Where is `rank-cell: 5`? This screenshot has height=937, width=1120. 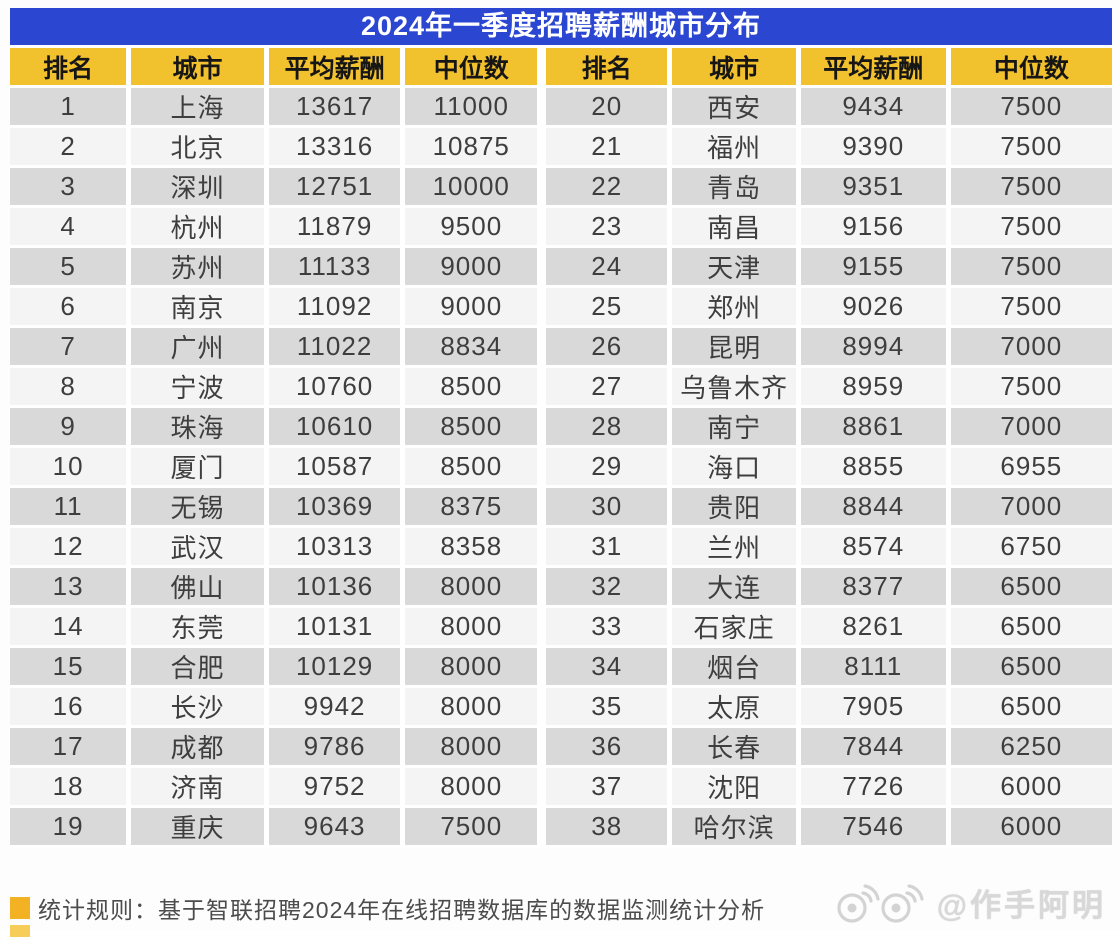 rank-cell: 5 is located at coordinates (71, 268).